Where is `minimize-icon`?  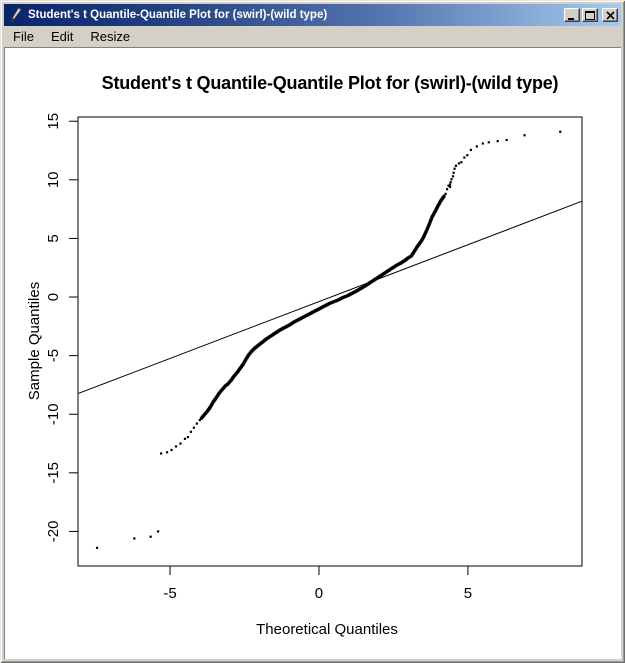
minimize-icon is located at coordinates (571, 18).